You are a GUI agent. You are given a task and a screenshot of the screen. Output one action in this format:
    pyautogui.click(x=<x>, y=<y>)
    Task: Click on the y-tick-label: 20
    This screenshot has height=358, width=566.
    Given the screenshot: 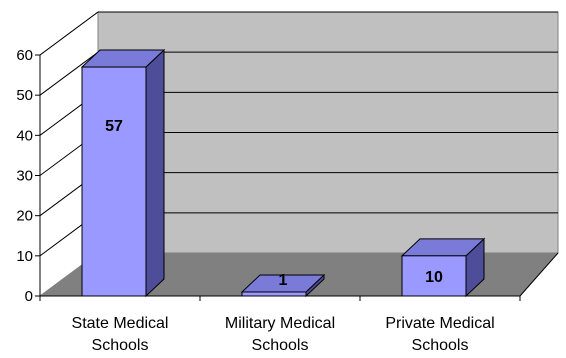 What is the action you would take?
    pyautogui.click(x=24, y=216)
    